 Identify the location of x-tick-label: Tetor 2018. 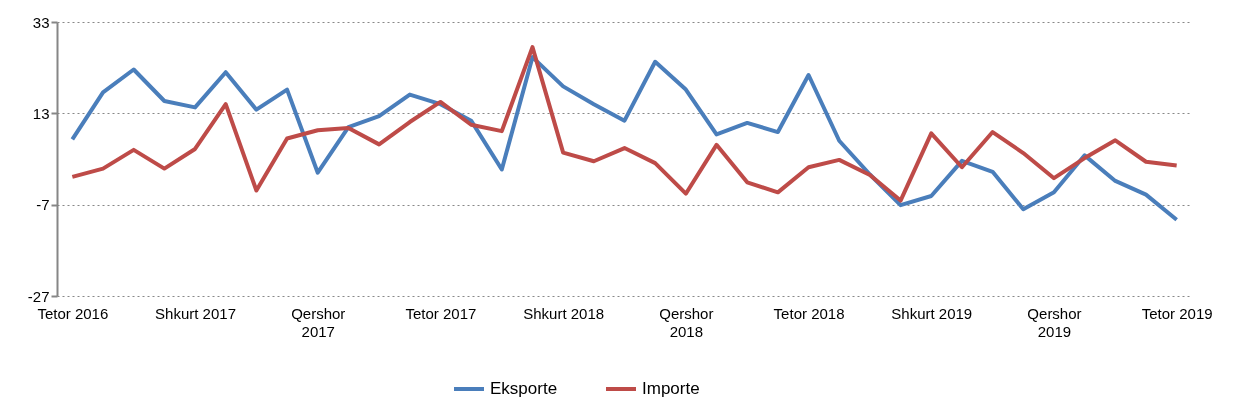
(809, 313).